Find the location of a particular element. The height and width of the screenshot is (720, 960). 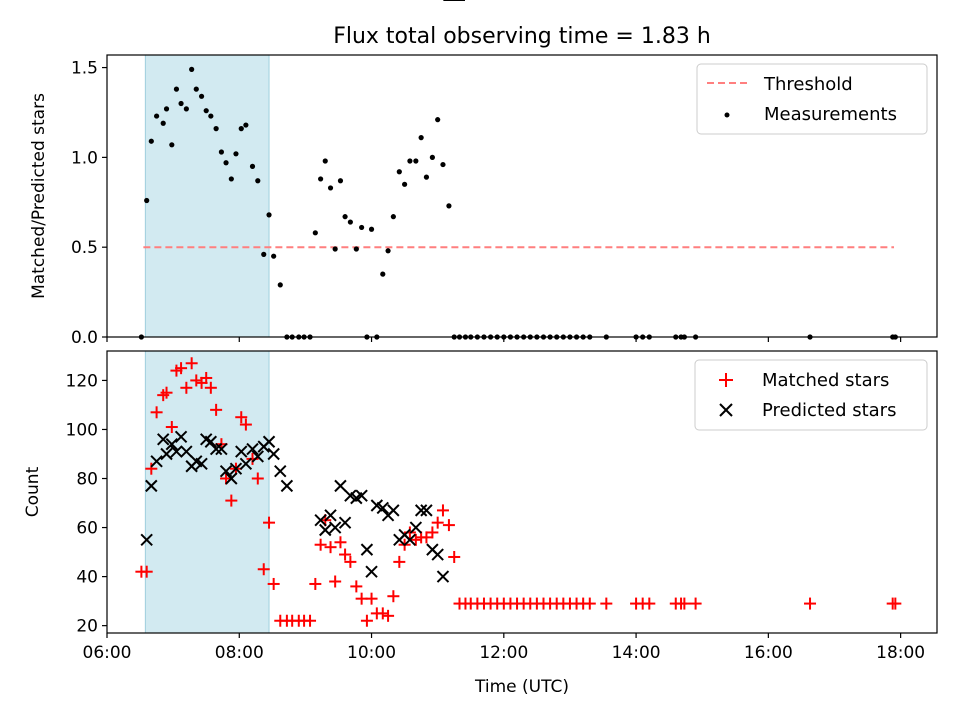

x-axis-label: Time (UTC) is located at coordinates (521, 687).